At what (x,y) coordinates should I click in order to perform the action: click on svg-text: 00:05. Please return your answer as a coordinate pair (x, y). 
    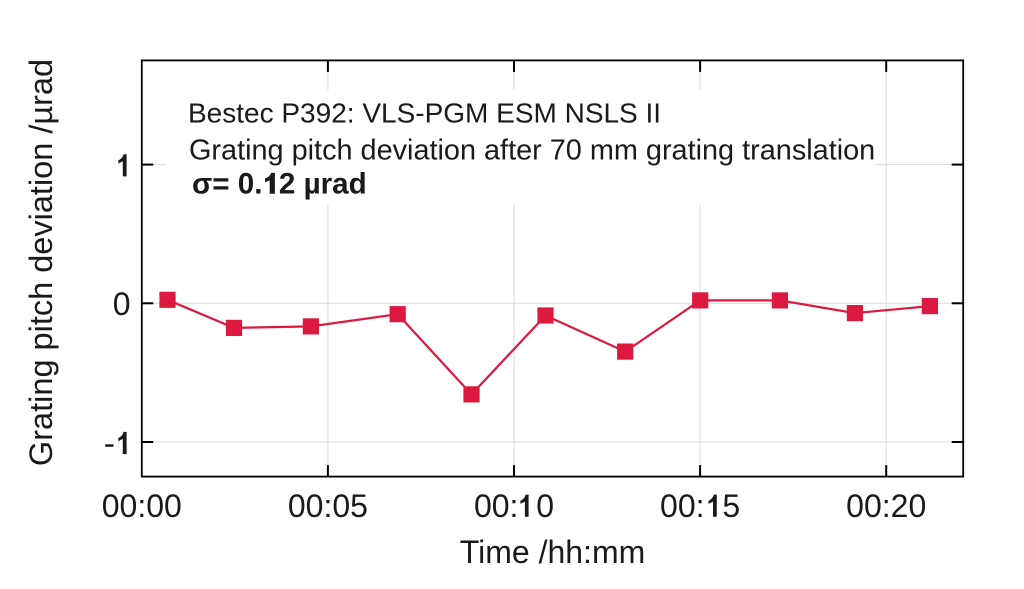
    Looking at the image, I should click on (328, 506).